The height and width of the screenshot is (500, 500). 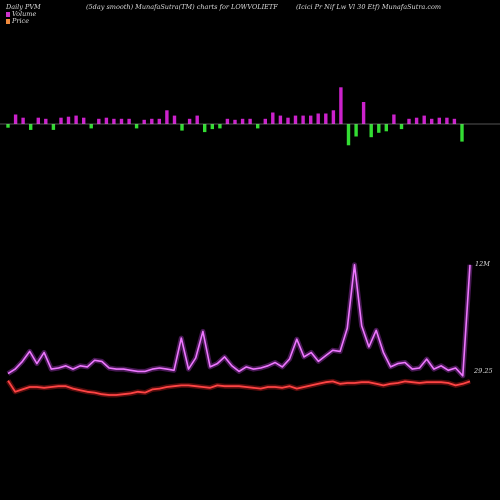 I want to click on legend-price-swatch, so click(x=8, y=21).